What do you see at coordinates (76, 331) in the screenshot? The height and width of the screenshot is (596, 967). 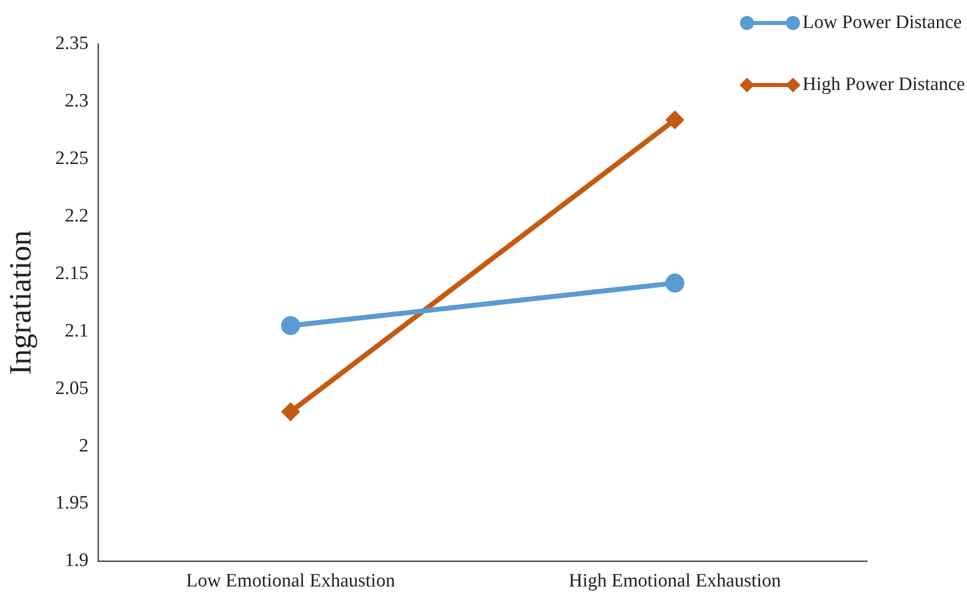 I see `y-tick-label: 2.1` at bounding box center [76, 331].